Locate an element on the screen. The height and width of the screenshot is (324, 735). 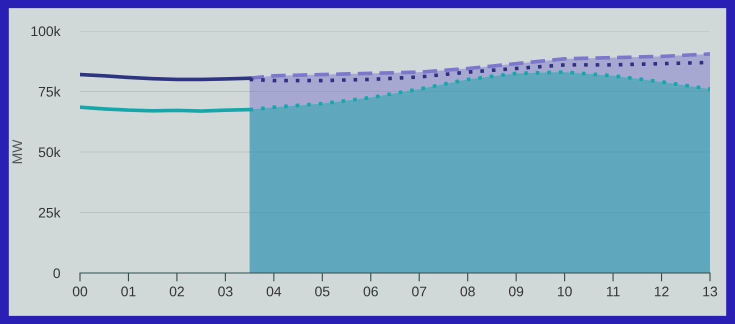
x-tick-label: 13 is located at coordinates (710, 291).